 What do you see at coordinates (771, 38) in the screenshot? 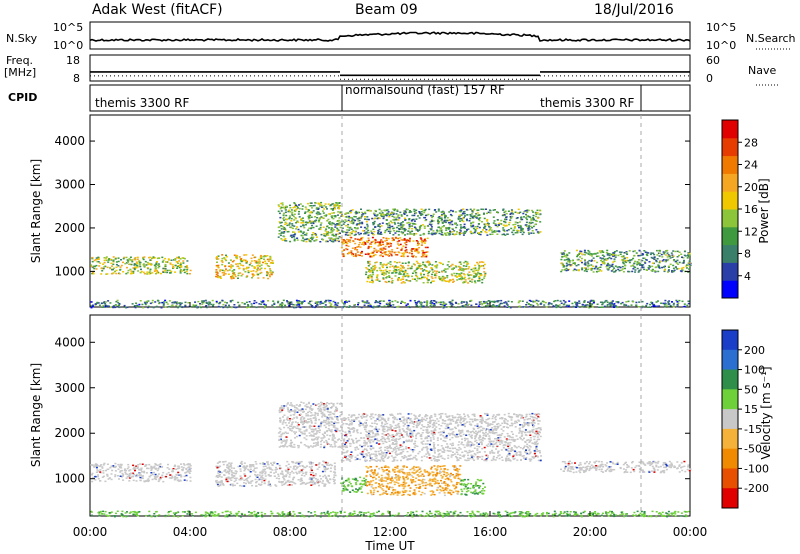
I see `nsearch-label: N.Search` at bounding box center [771, 38].